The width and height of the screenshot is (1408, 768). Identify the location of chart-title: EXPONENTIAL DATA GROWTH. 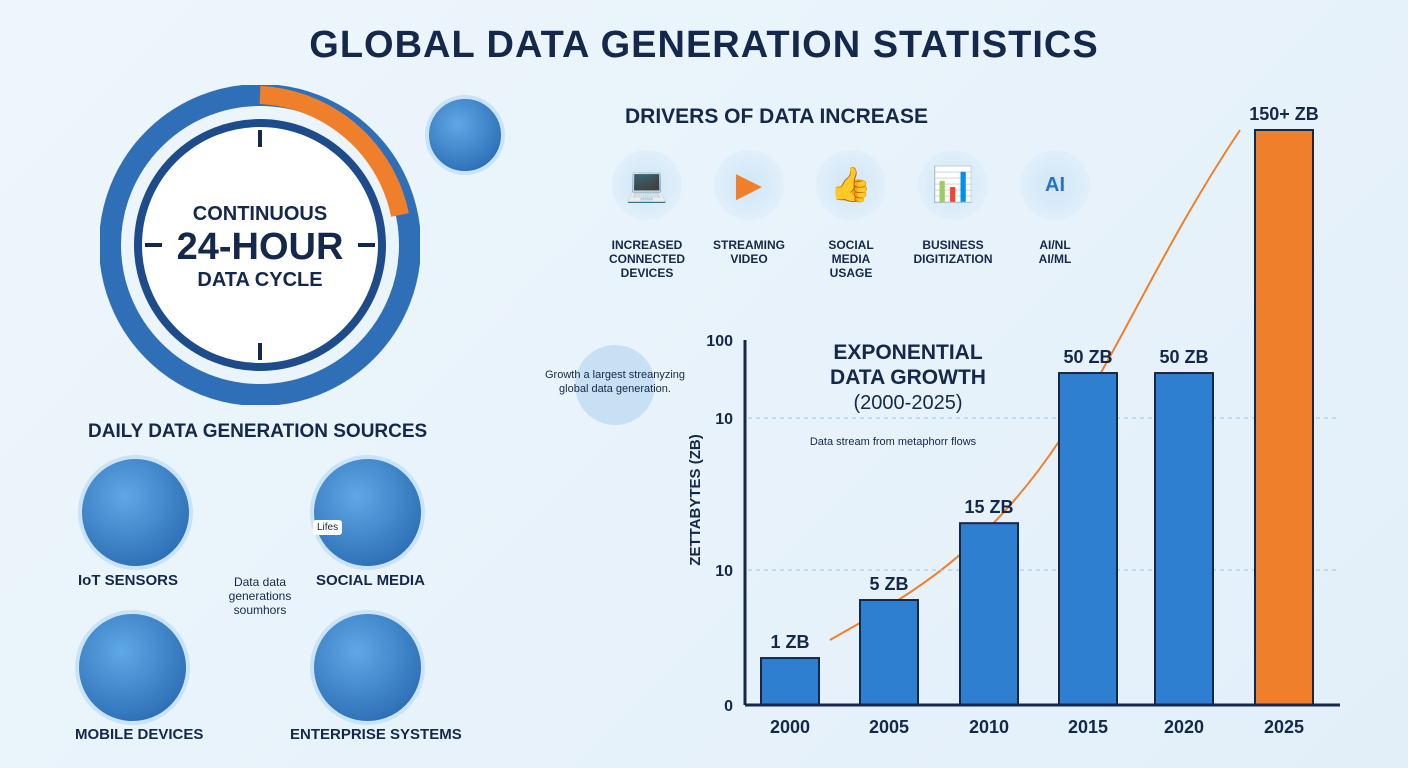
(908, 365).